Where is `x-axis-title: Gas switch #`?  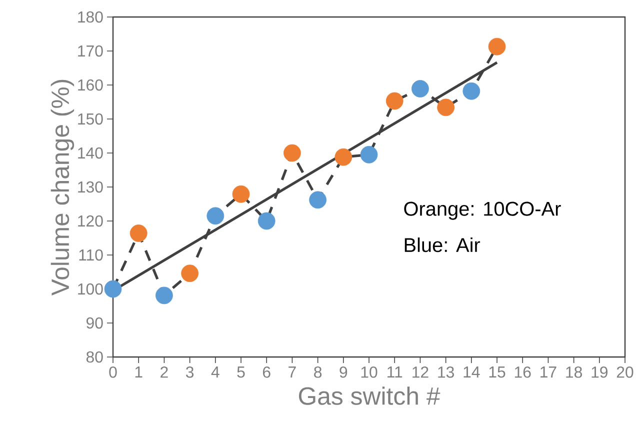
x-axis-title: Gas switch # is located at coordinates (369, 395).